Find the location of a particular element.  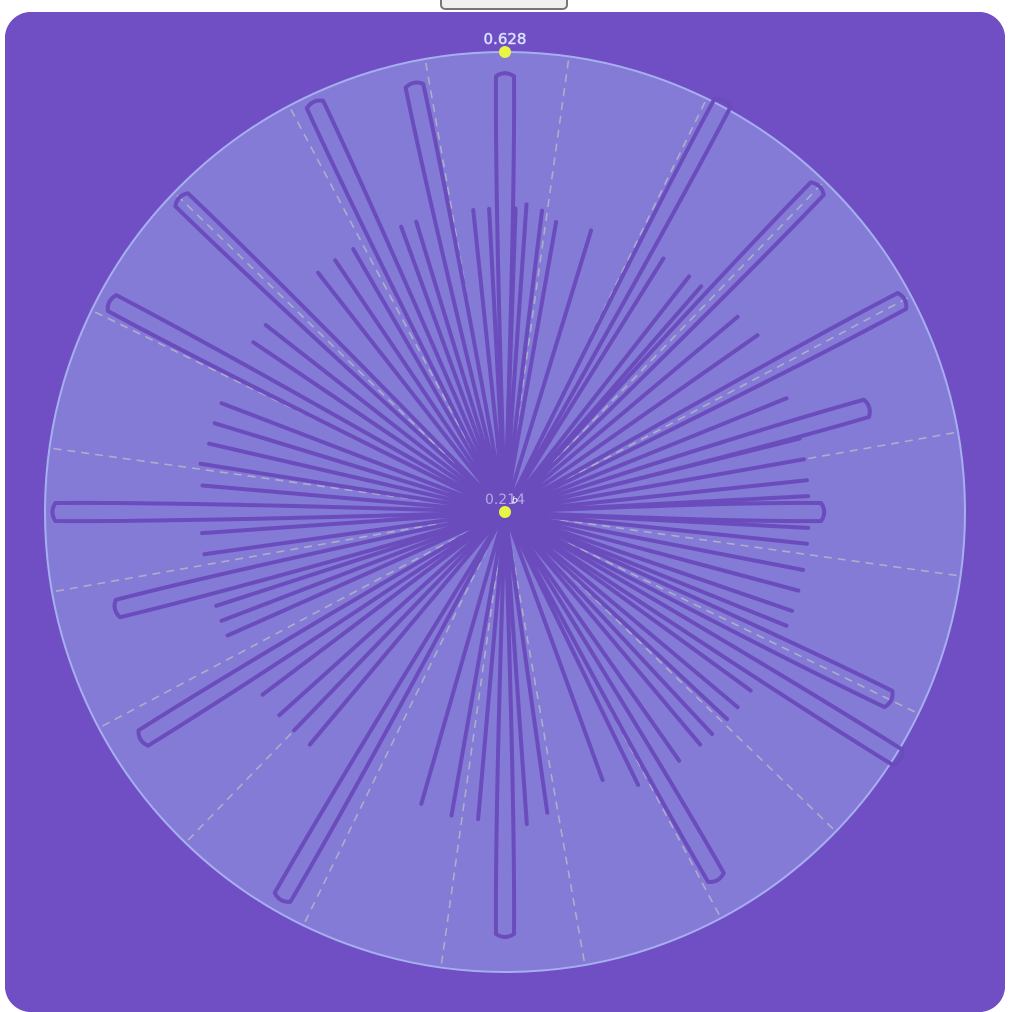

top-value-label: 0.628 is located at coordinates (505, 39).